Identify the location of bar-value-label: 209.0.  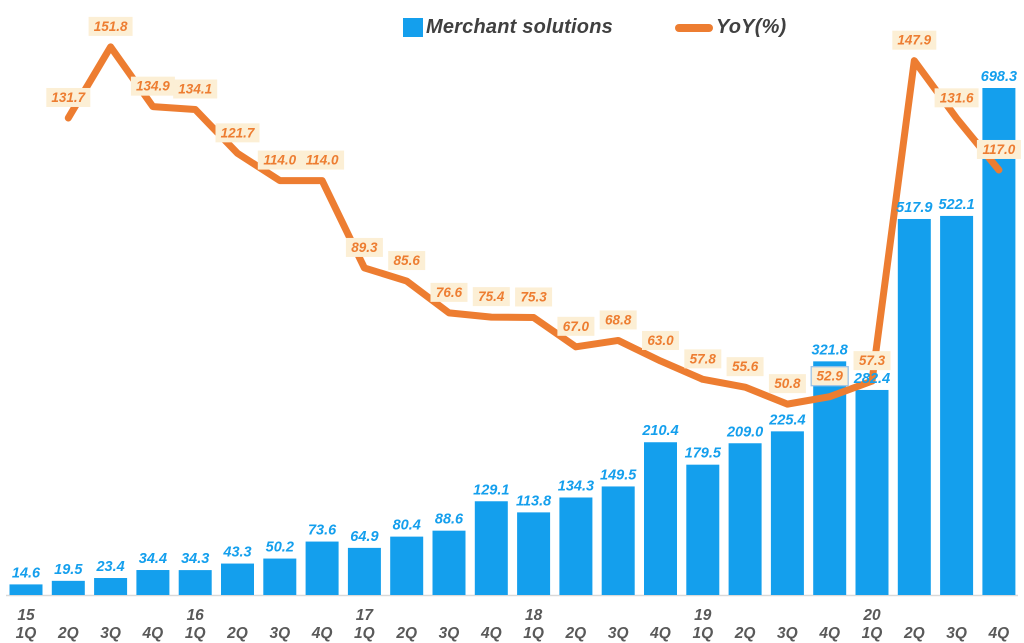
(744, 432).